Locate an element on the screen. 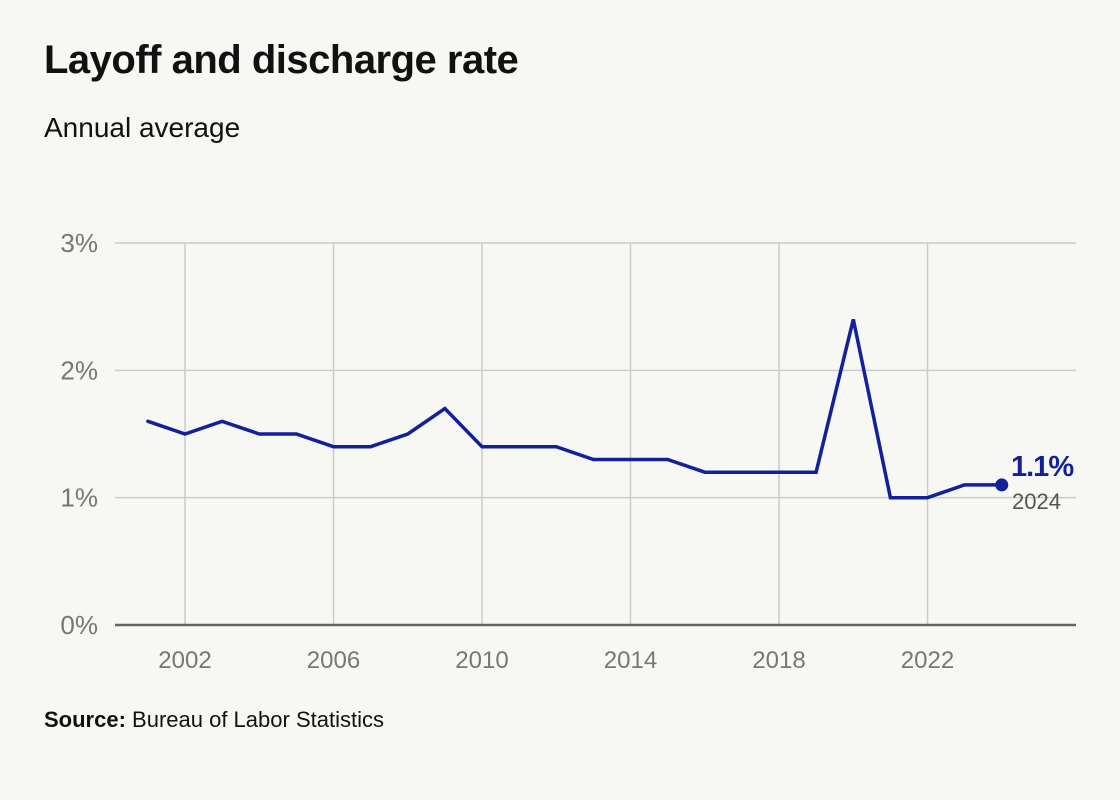 The width and height of the screenshot is (1120, 800). chart-title: Layoff and discharge rate is located at coordinates (281, 60).